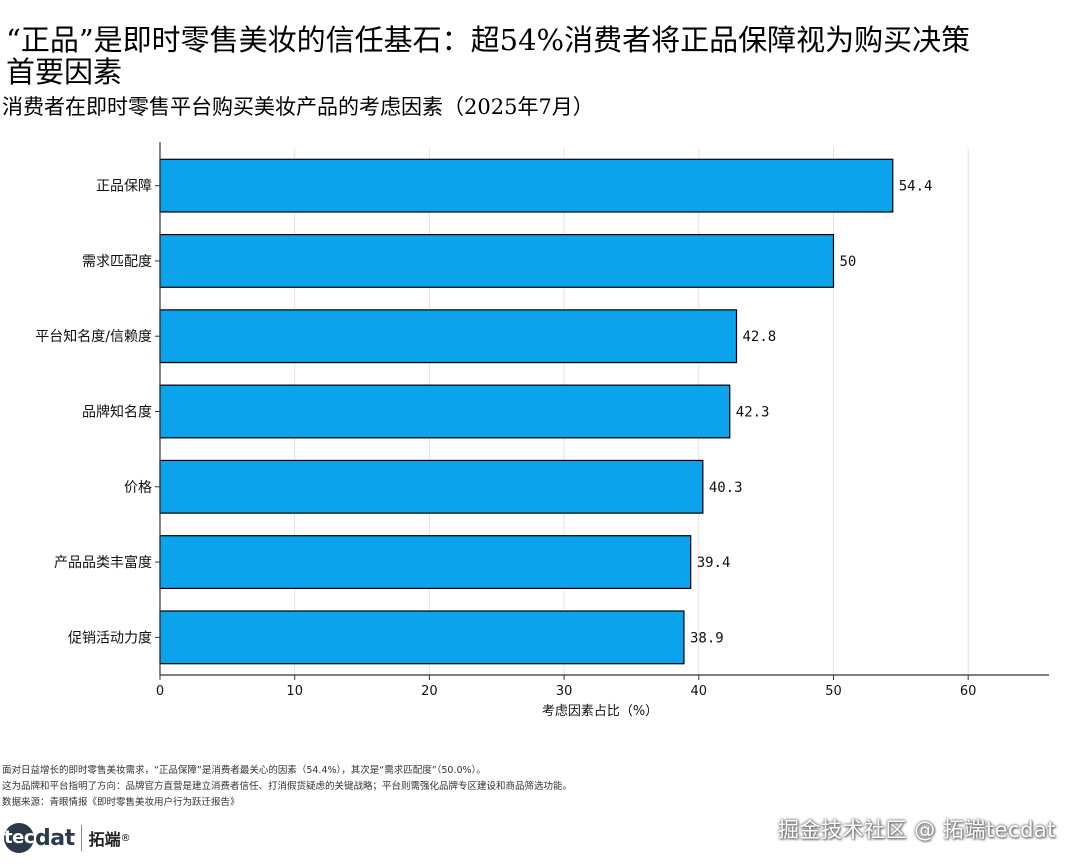  I want to click on x-tick-label-3: 30, so click(564, 691).